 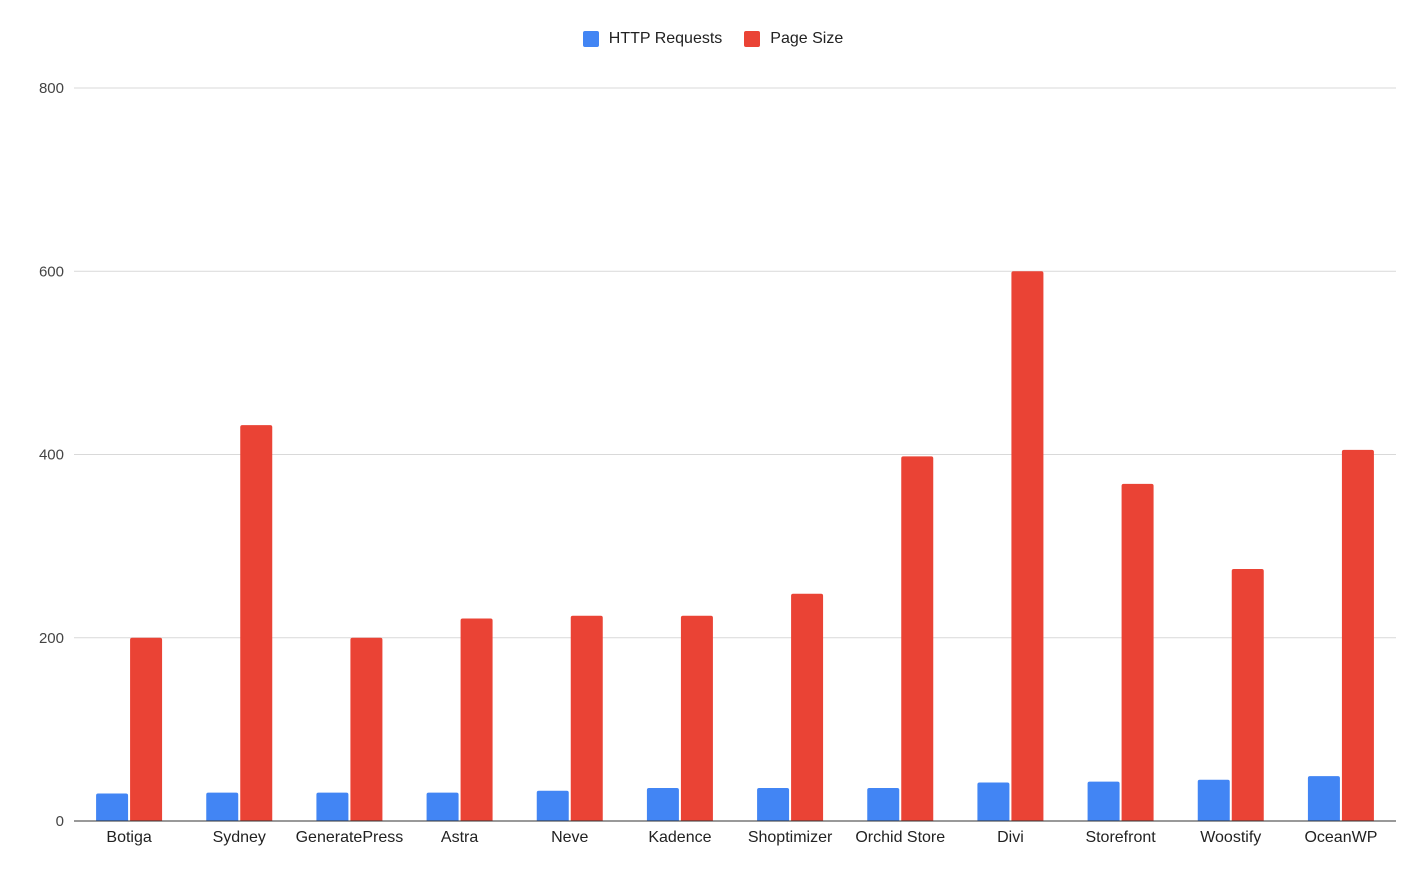 I want to click on bar-http-requests-astra, so click(x=442, y=806).